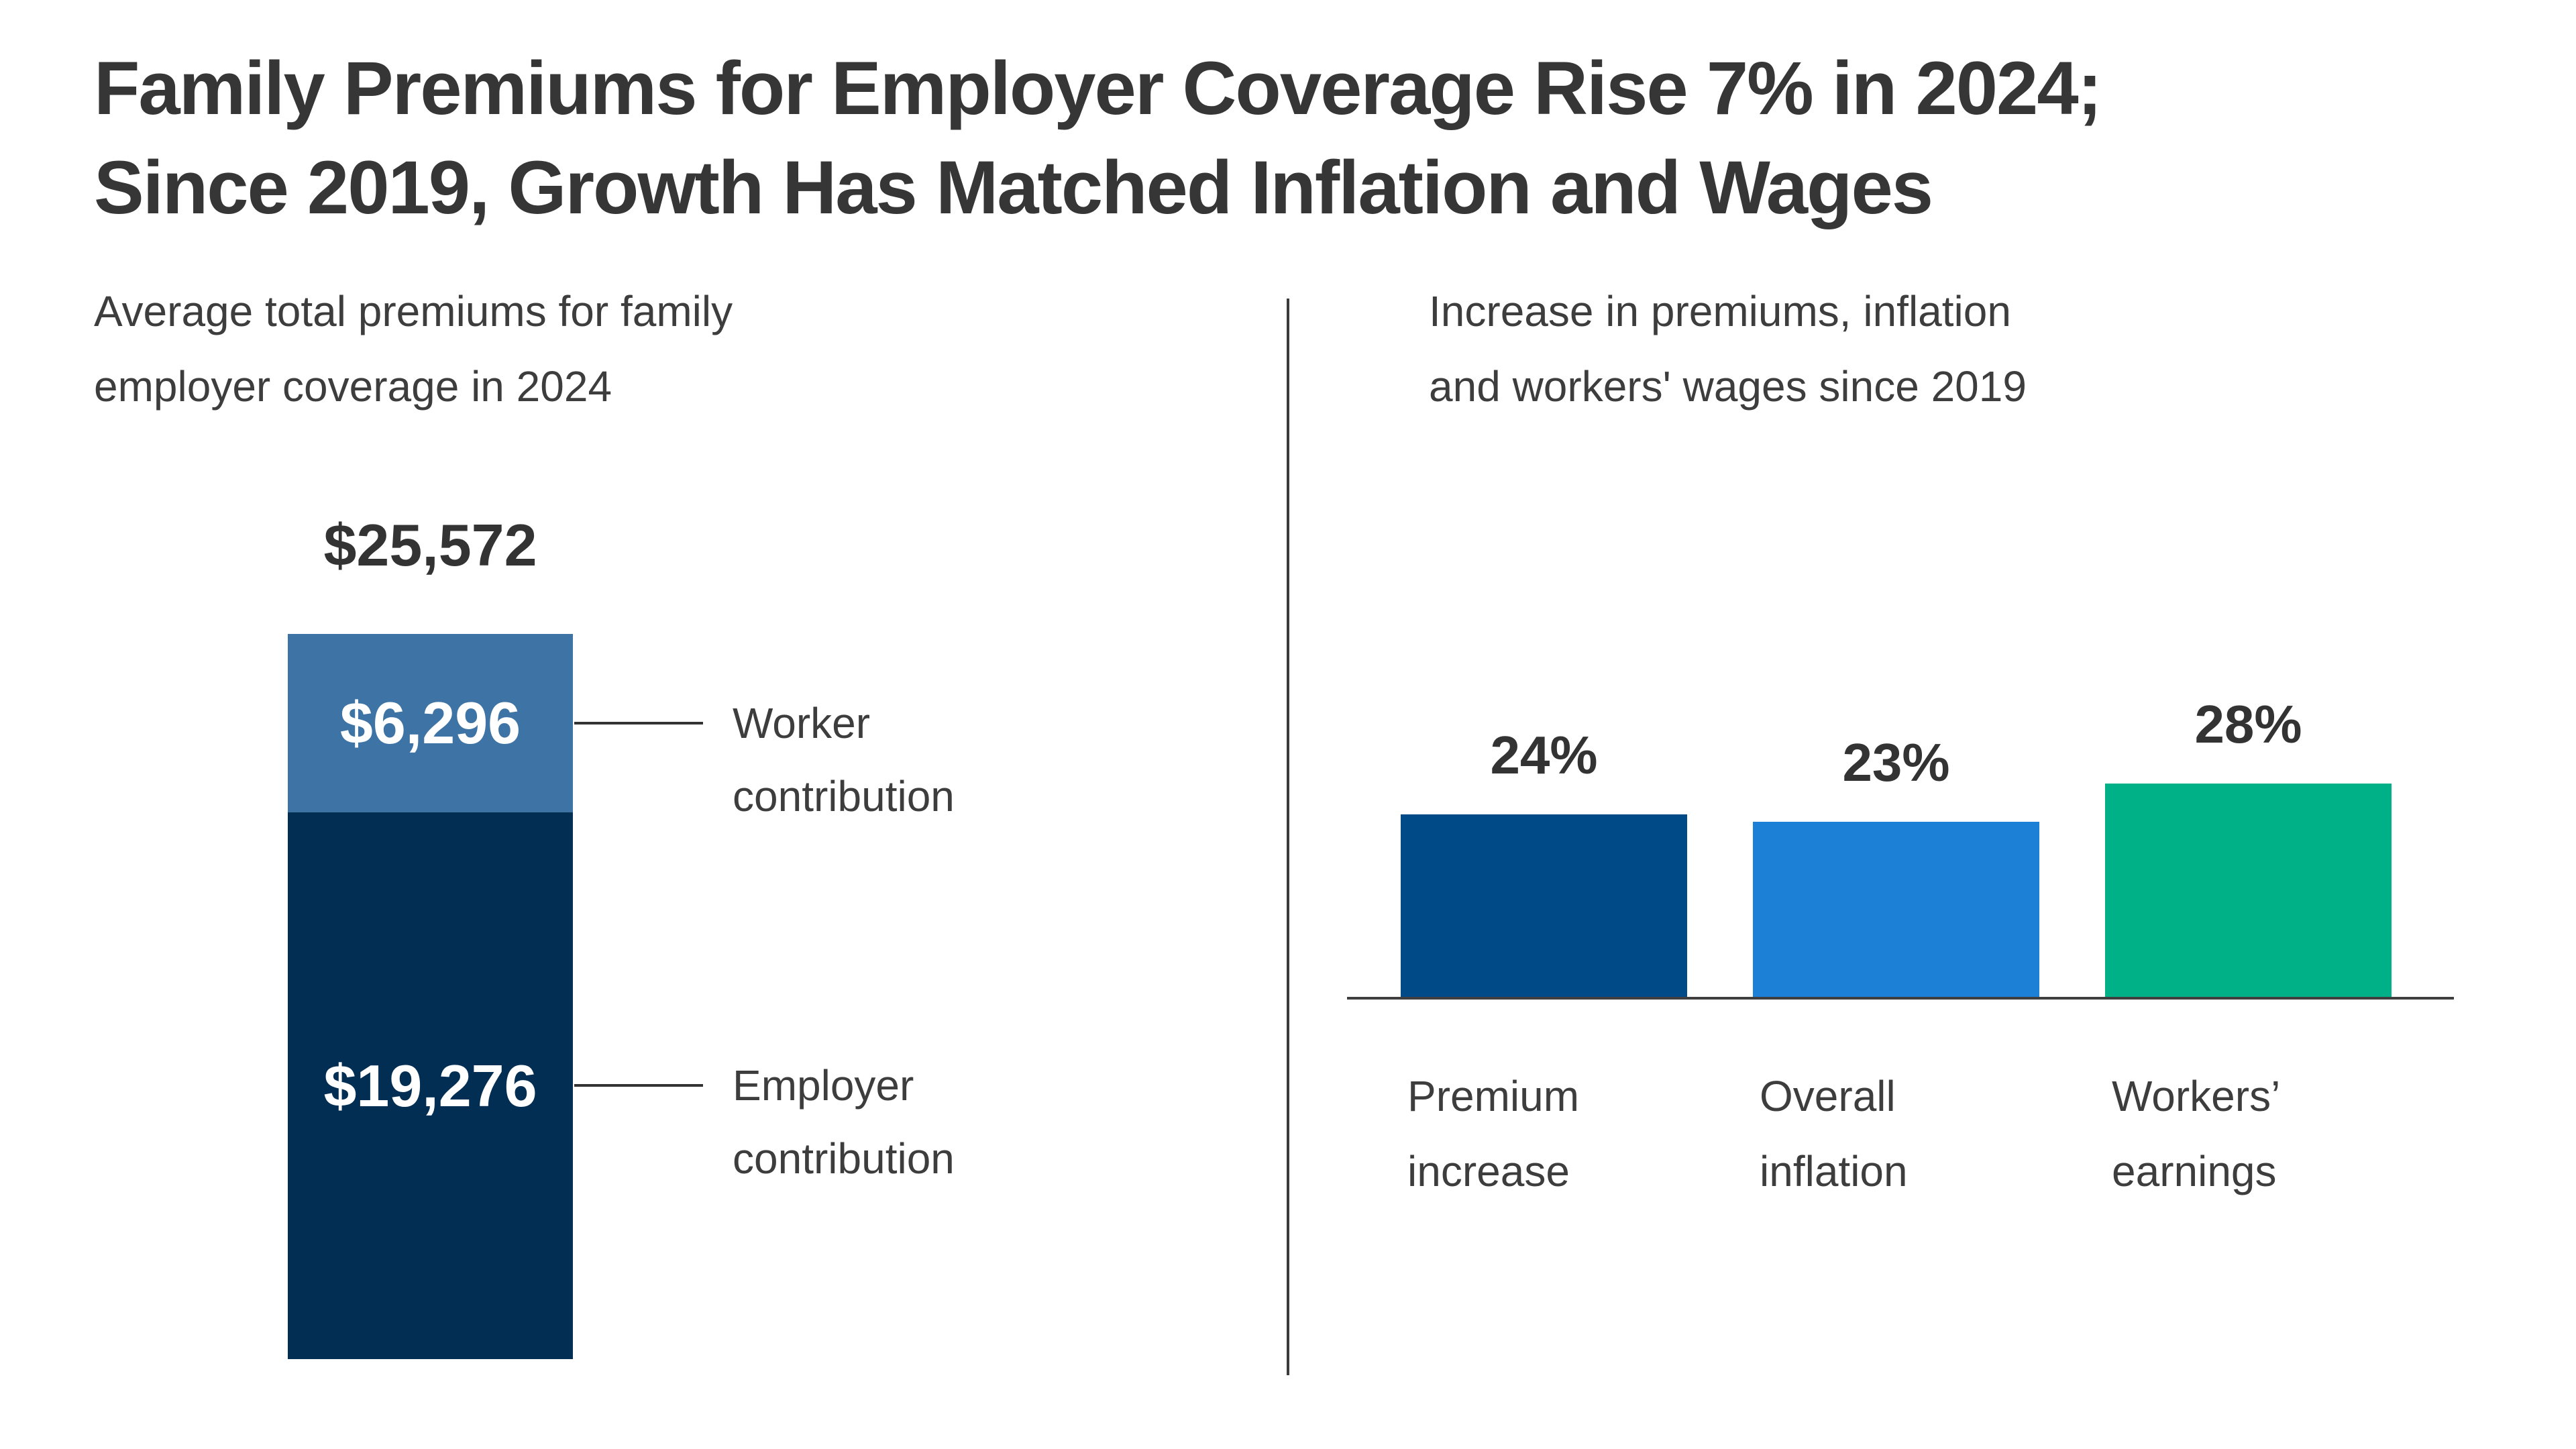 The width and height of the screenshot is (2576, 1449). I want to click on premium-increase-value-label: 24%, so click(1544, 755).